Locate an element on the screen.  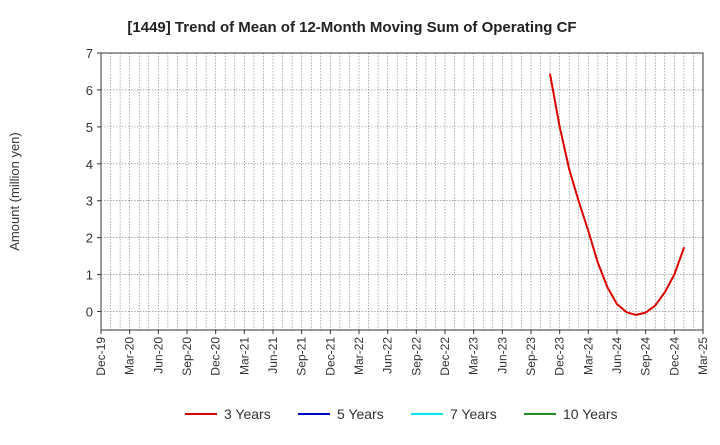
y-axis: 0 1 2 3 4 5 6 7 is located at coordinates (93, 183).